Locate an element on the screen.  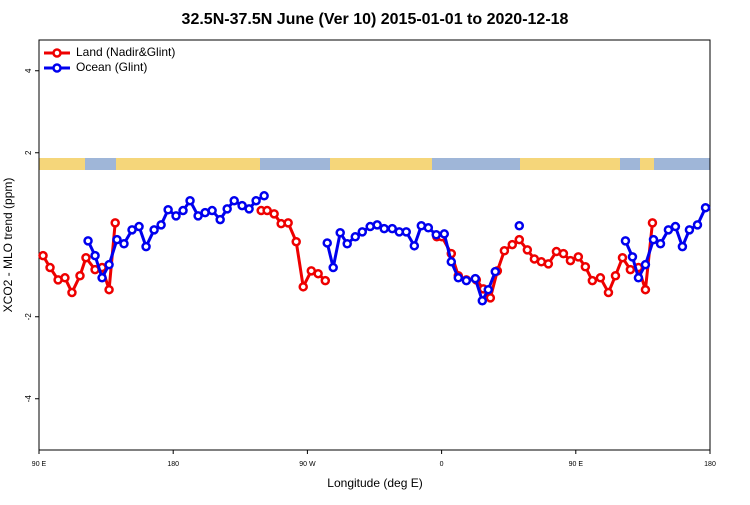
y-tick-label: -2 is located at coordinates (28, 317).